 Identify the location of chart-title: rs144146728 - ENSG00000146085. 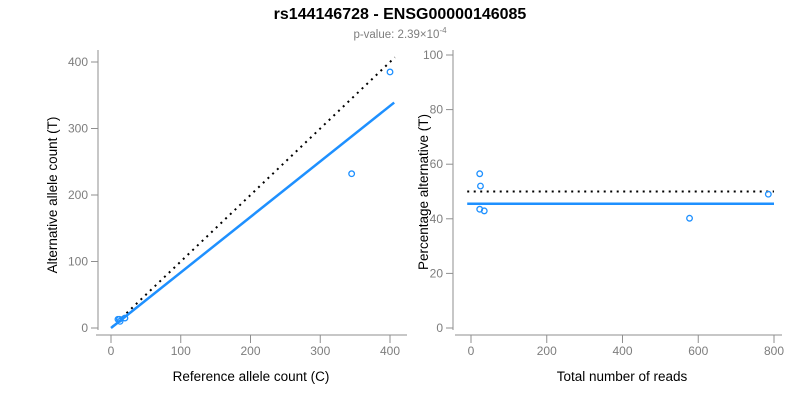
(400, 14).